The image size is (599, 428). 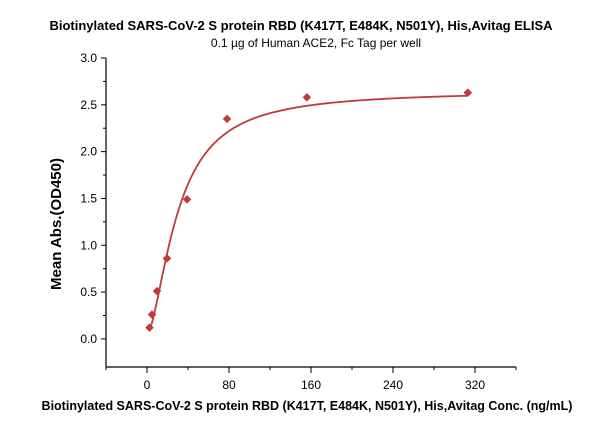 What do you see at coordinates (88, 58) in the screenshot?
I see `y-tick-label: 3.0` at bounding box center [88, 58].